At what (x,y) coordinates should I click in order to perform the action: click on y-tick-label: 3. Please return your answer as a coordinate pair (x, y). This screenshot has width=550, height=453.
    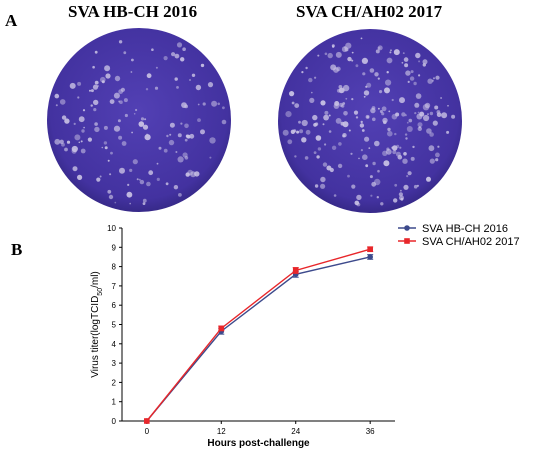
    Looking at the image, I should click on (114, 363).